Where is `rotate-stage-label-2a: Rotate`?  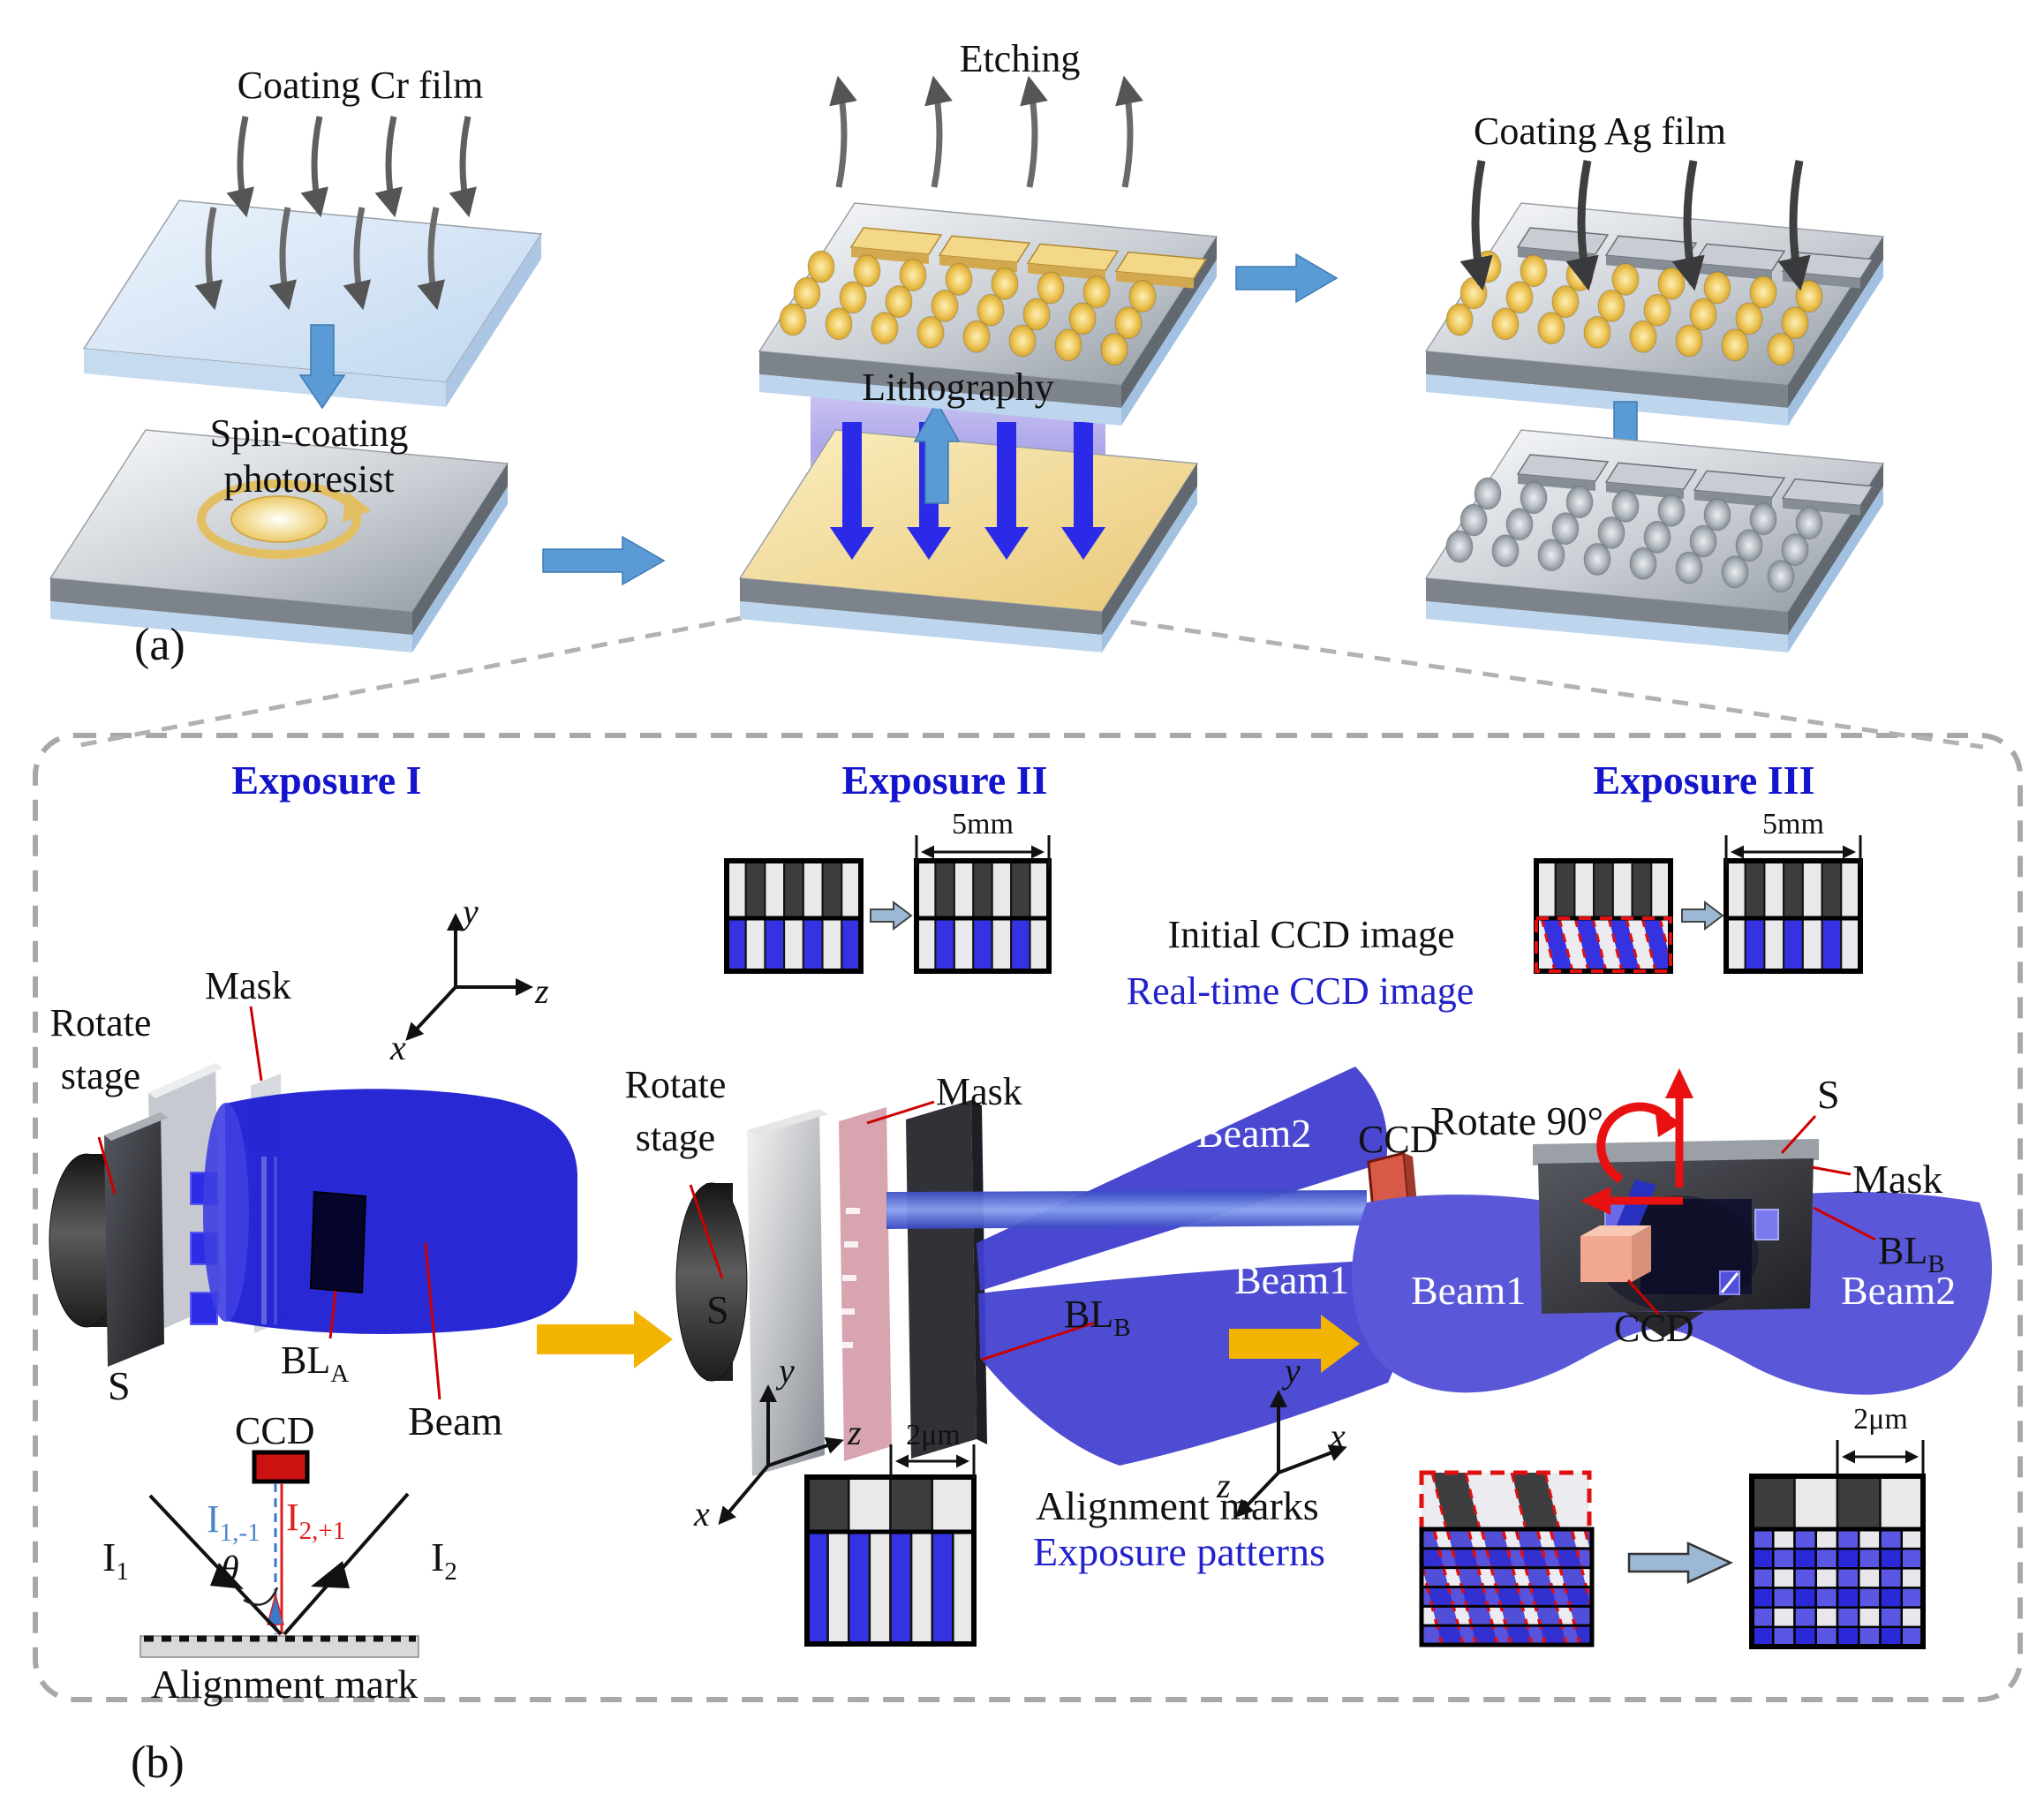 rotate-stage-label-2a: Rotate is located at coordinates (675, 1084).